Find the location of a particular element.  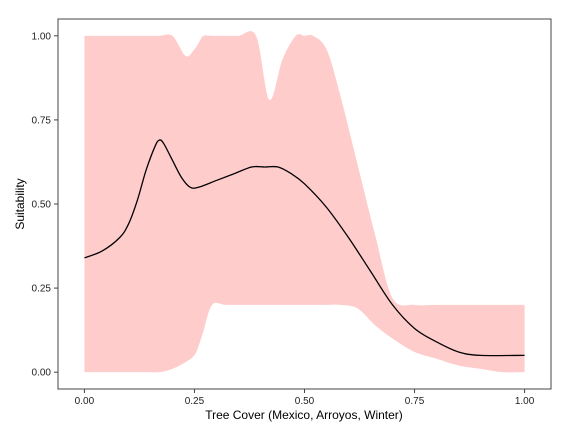

x-tick-label: 0.50 is located at coordinates (305, 401).